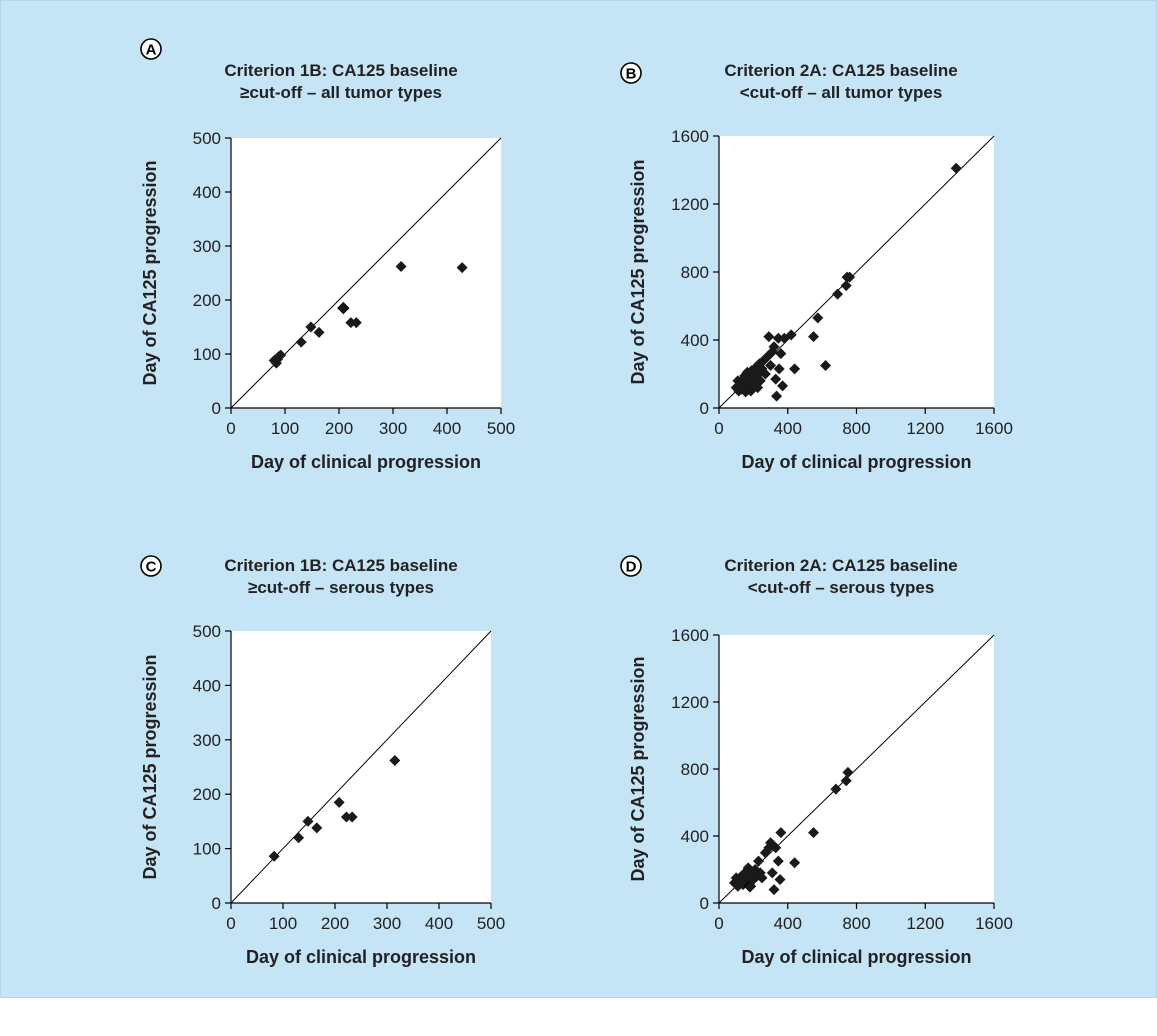 Image resolution: width=1157 pixels, height=1036 pixels. I want to click on panel-letter: A, so click(151, 50).